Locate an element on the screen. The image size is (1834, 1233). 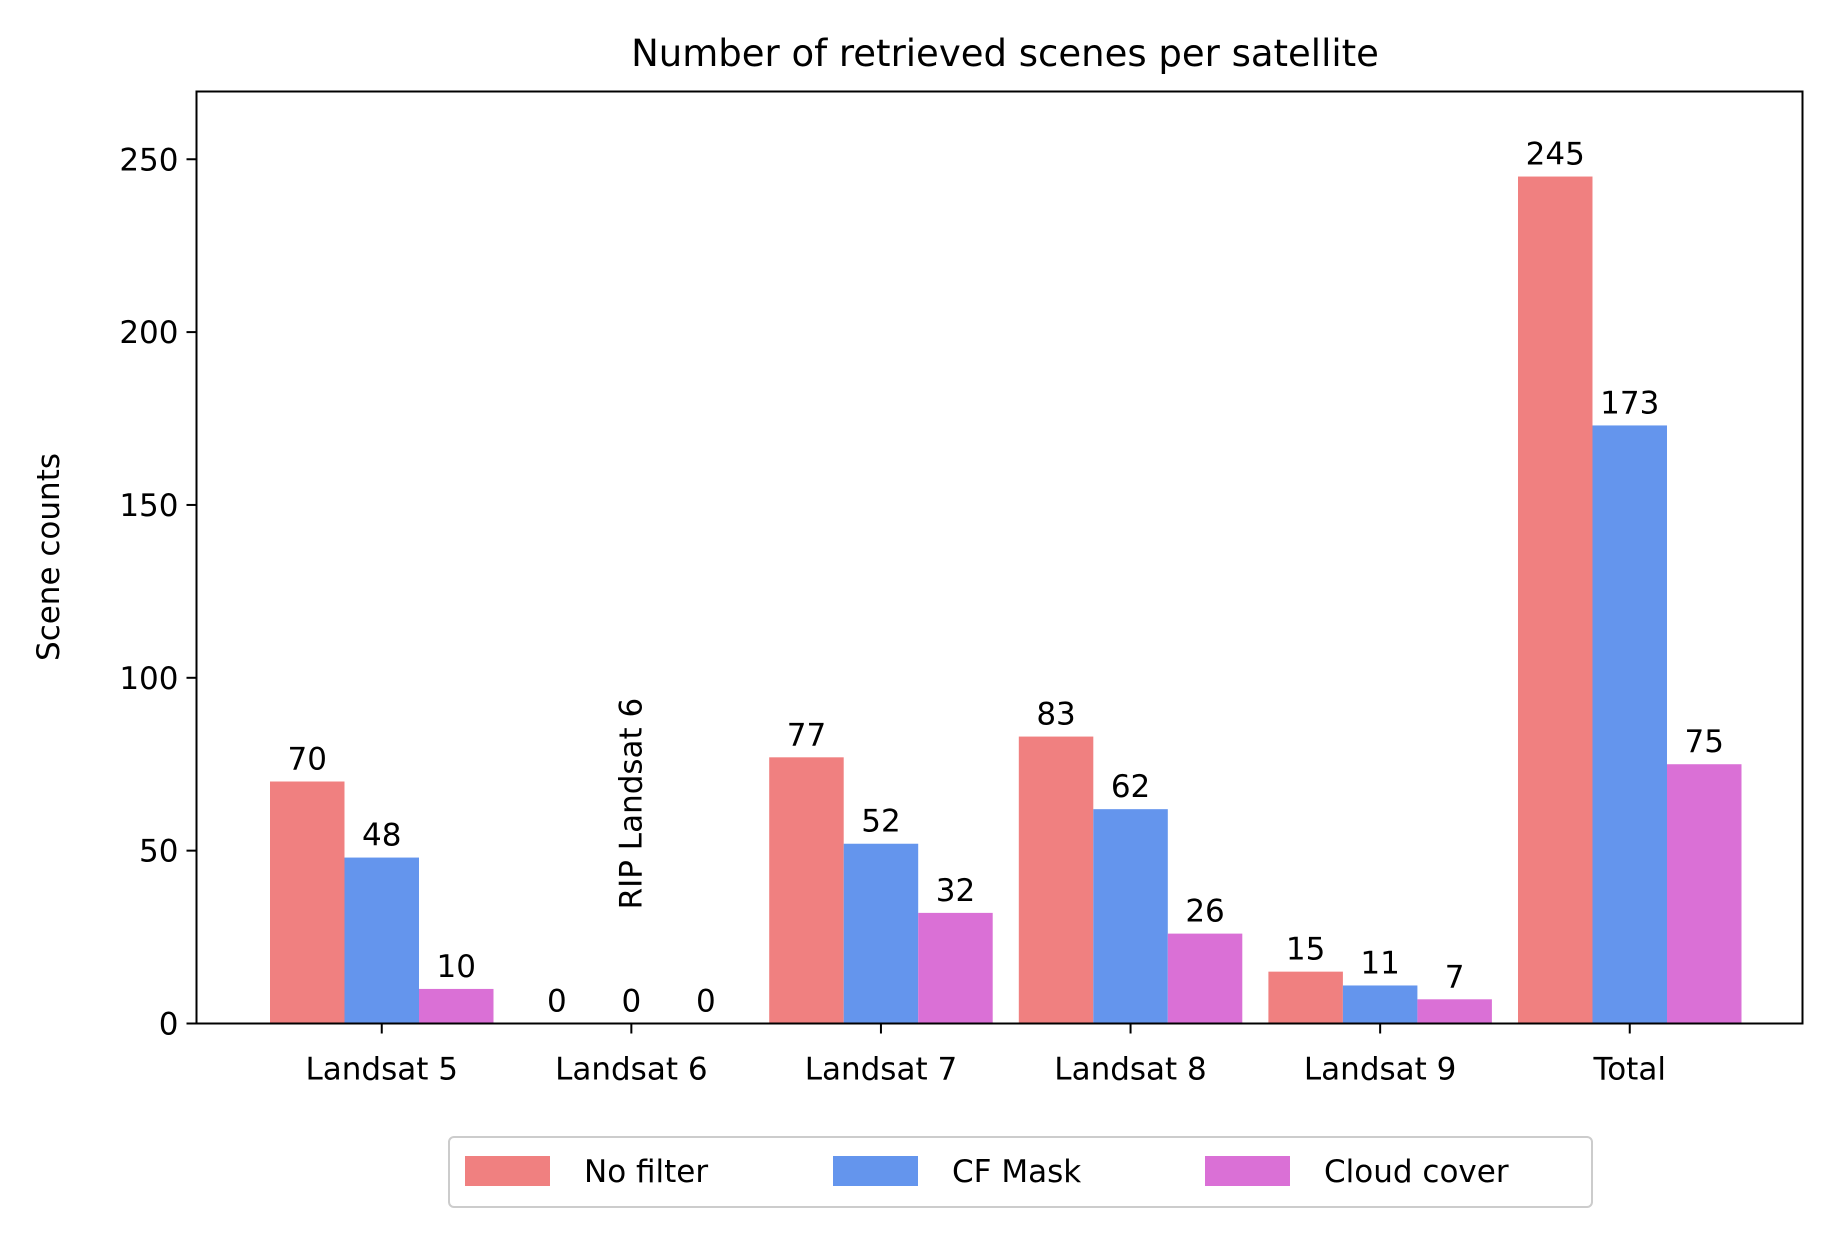
x-tick-label-landsat-8: Landsat 8 is located at coordinates (1130, 1070).